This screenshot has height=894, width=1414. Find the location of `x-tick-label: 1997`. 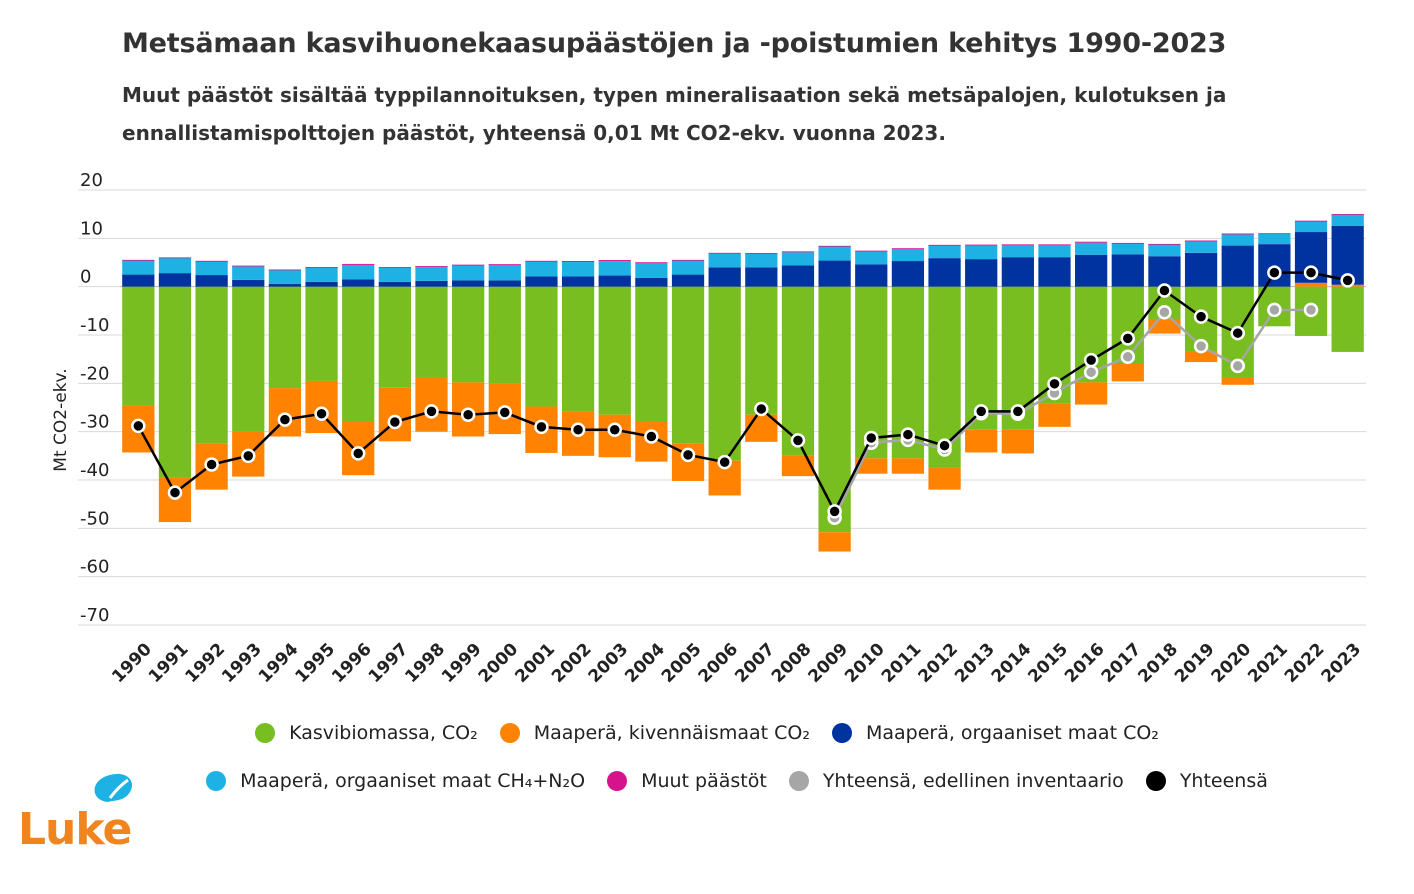

x-tick-label: 1997 is located at coordinates (389, 663).